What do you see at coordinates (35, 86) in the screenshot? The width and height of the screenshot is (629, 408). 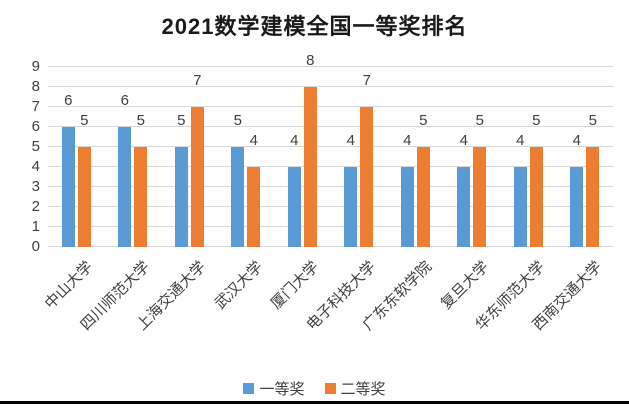 I see `y-tick-label: 8` at bounding box center [35, 86].